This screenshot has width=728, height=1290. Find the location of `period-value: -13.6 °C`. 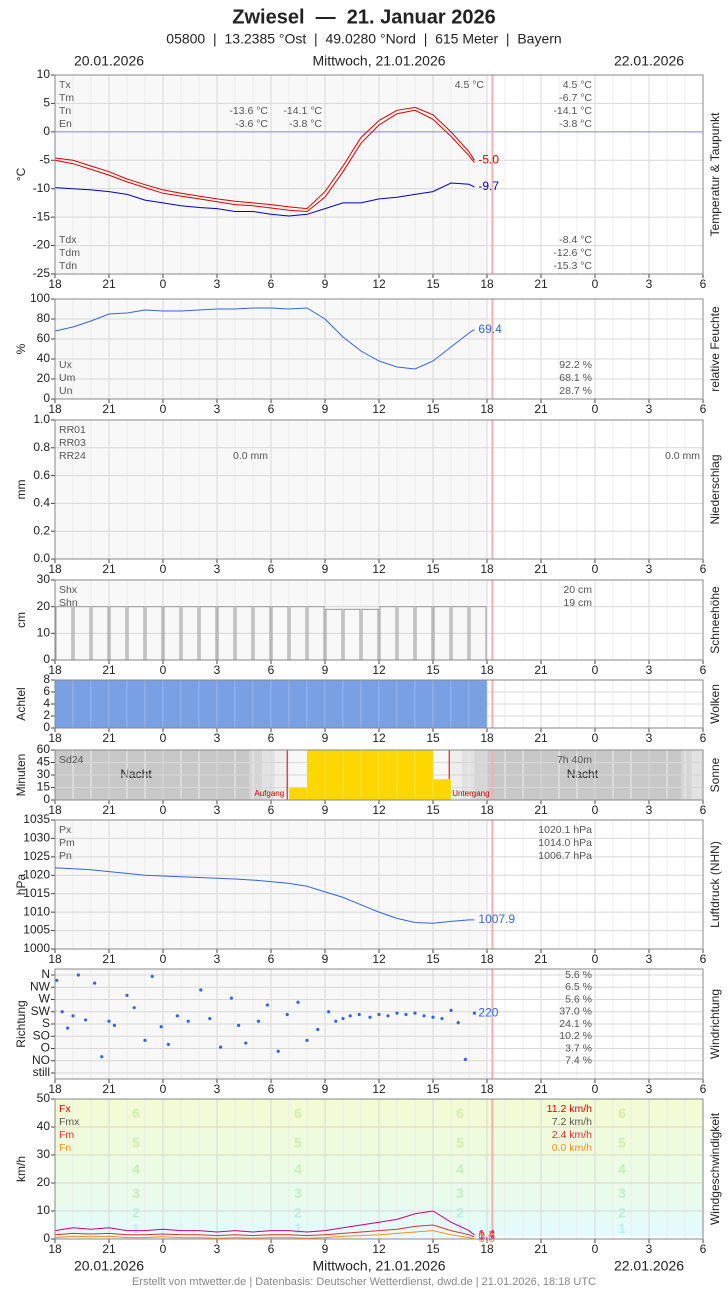

period-value: -13.6 °C is located at coordinates (248, 111).